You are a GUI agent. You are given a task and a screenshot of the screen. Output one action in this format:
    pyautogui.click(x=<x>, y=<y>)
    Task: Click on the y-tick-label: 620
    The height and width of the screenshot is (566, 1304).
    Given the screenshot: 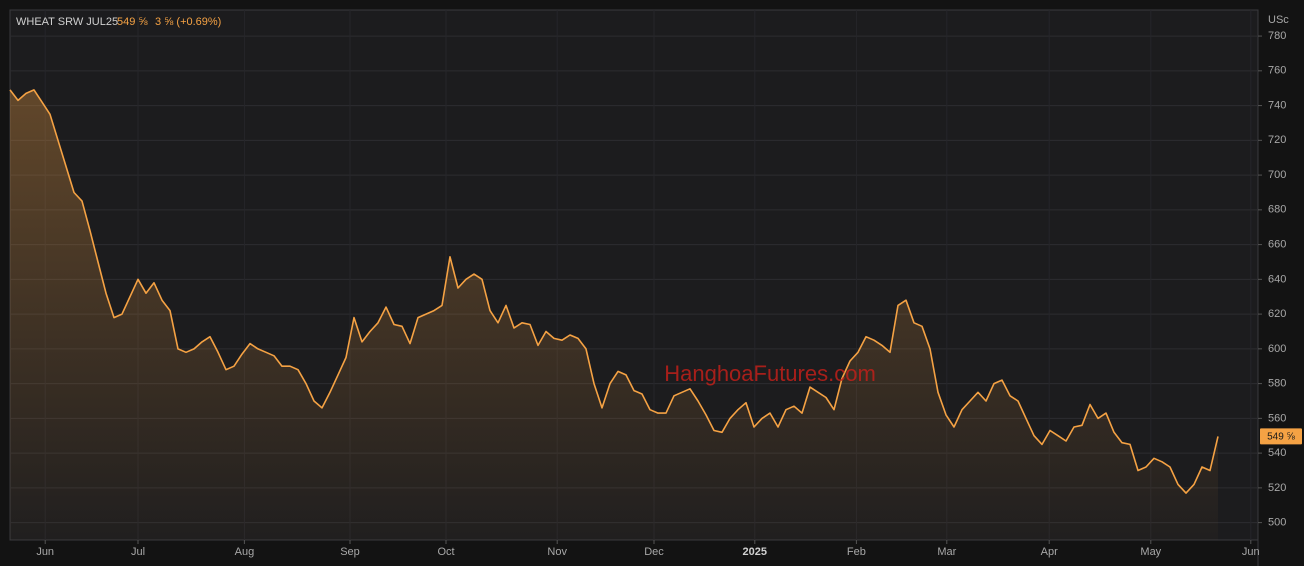 What is the action you would take?
    pyautogui.click(x=1277, y=314)
    